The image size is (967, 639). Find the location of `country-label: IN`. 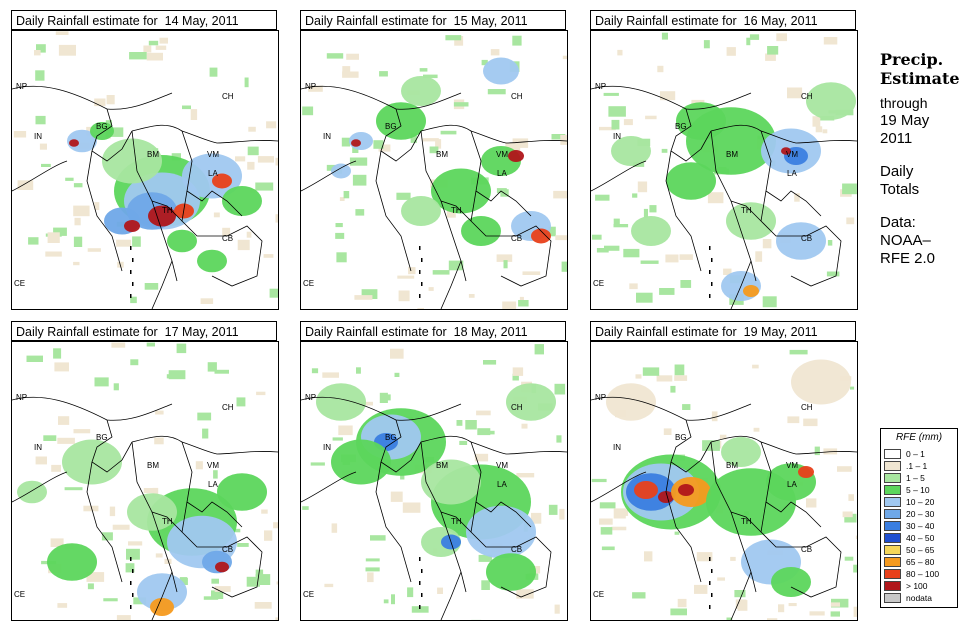

country-label: IN is located at coordinates (327, 136).